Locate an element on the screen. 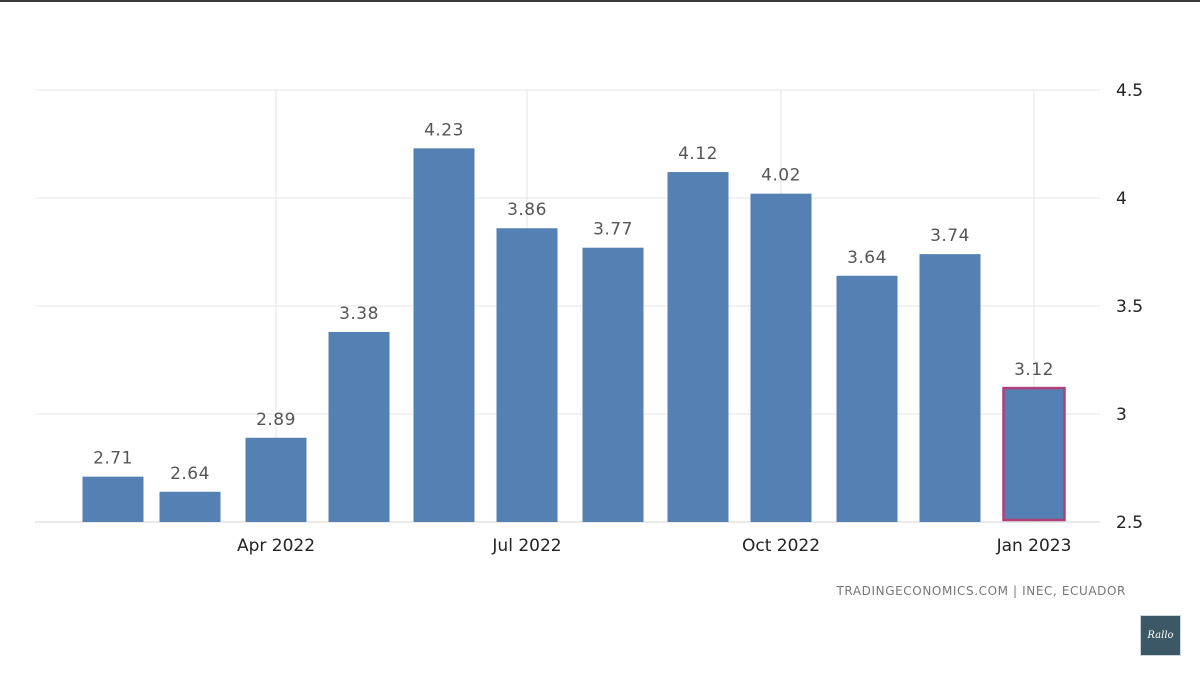  y-tick-label-3: 4 is located at coordinates (1121, 199).